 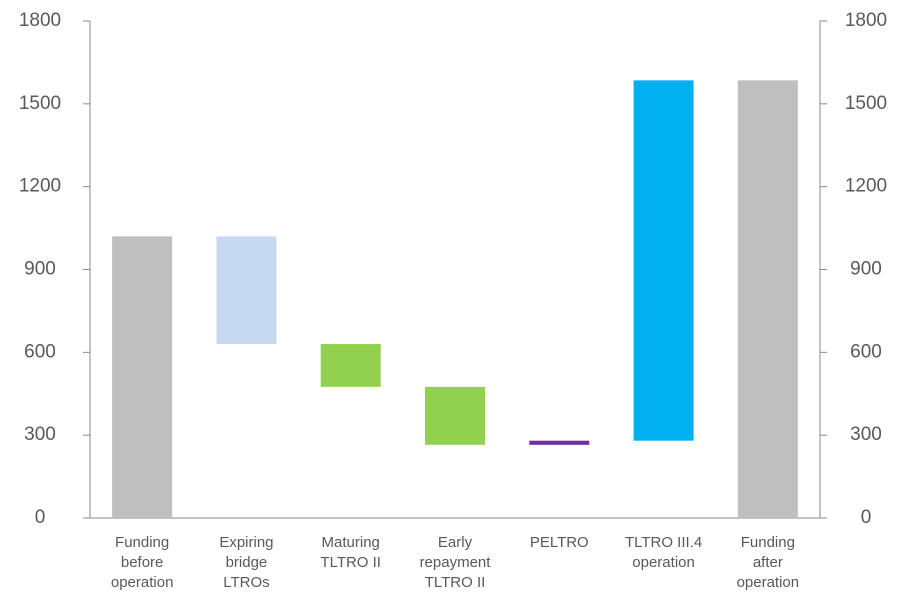 What do you see at coordinates (768, 562) in the screenshot?
I see `x-tick-label: after` at bounding box center [768, 562].